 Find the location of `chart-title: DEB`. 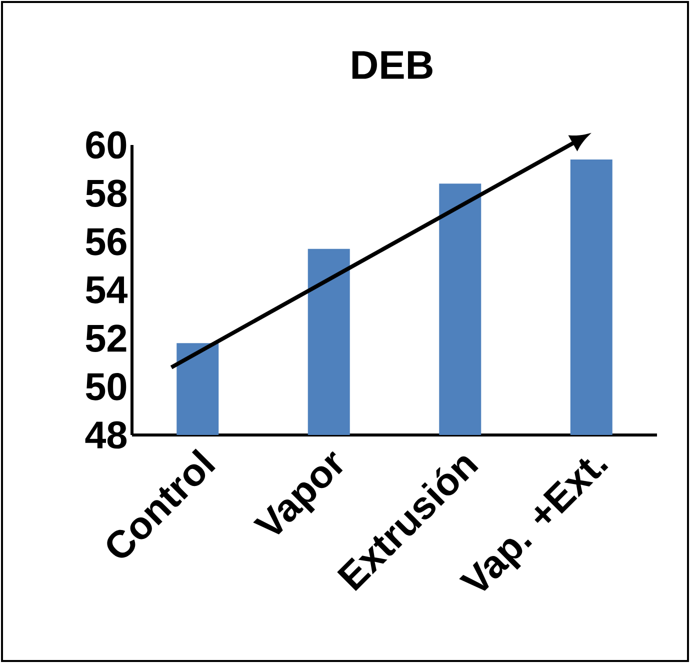

chart-title: DEB is located at coordinates (392, 65).